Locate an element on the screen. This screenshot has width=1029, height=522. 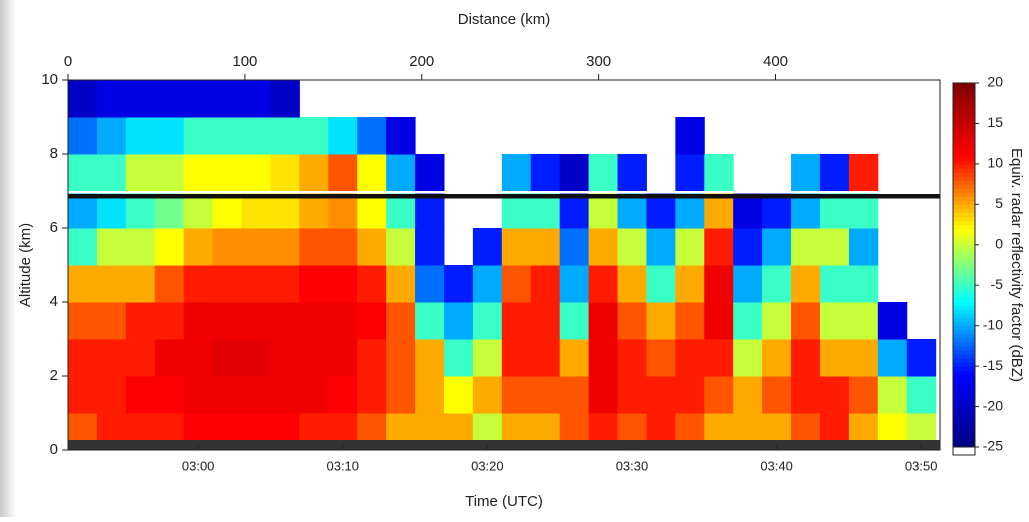
y-tick-label: 0 is located at coordinates (54, 449).